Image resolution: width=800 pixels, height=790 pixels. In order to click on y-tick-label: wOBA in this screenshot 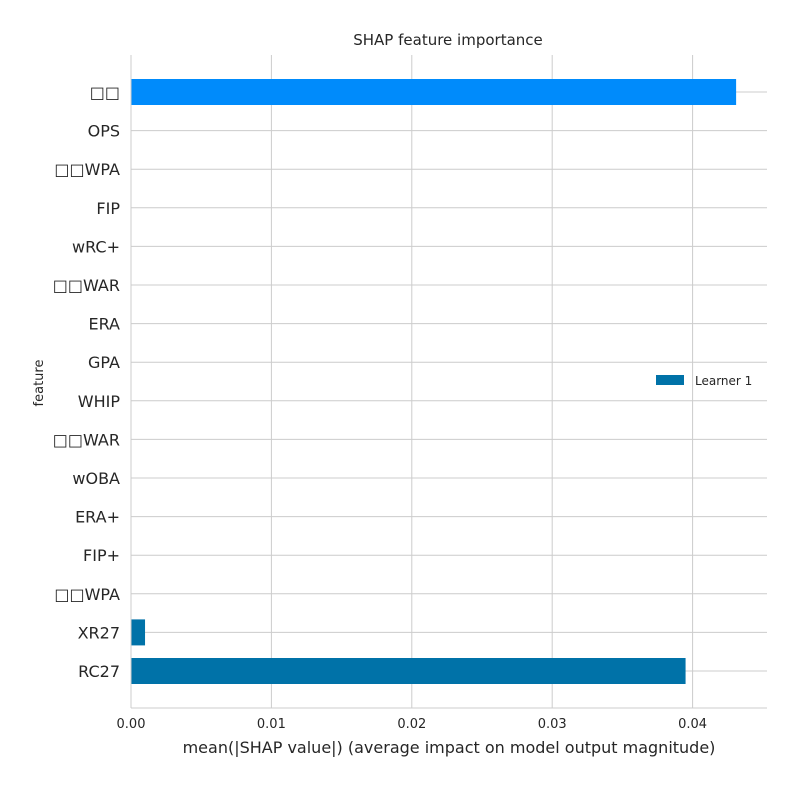, I will do `click(96, 478)`.